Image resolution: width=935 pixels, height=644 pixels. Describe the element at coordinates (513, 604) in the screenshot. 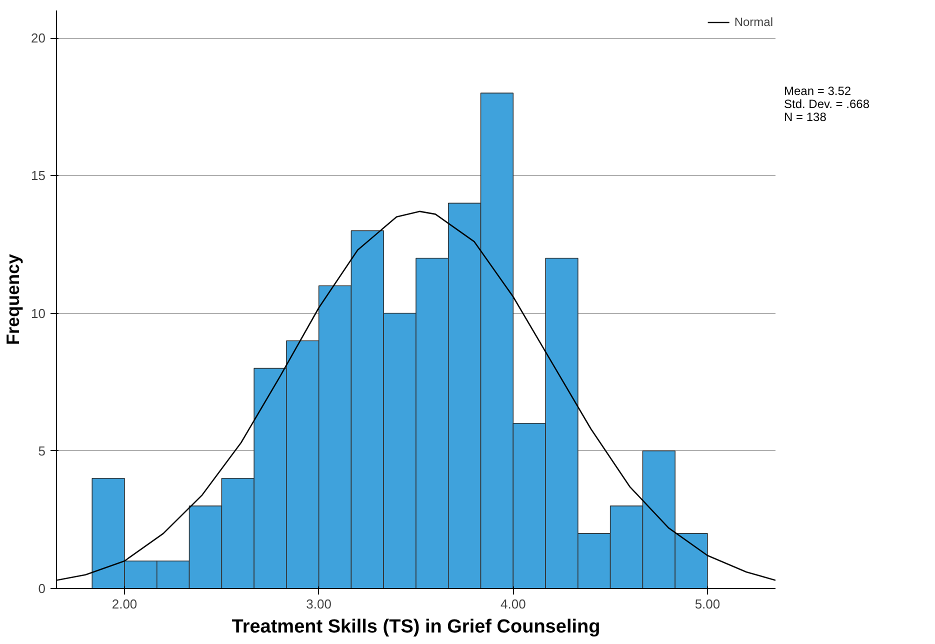

I see `x-tick-label: 4.00` at that location.